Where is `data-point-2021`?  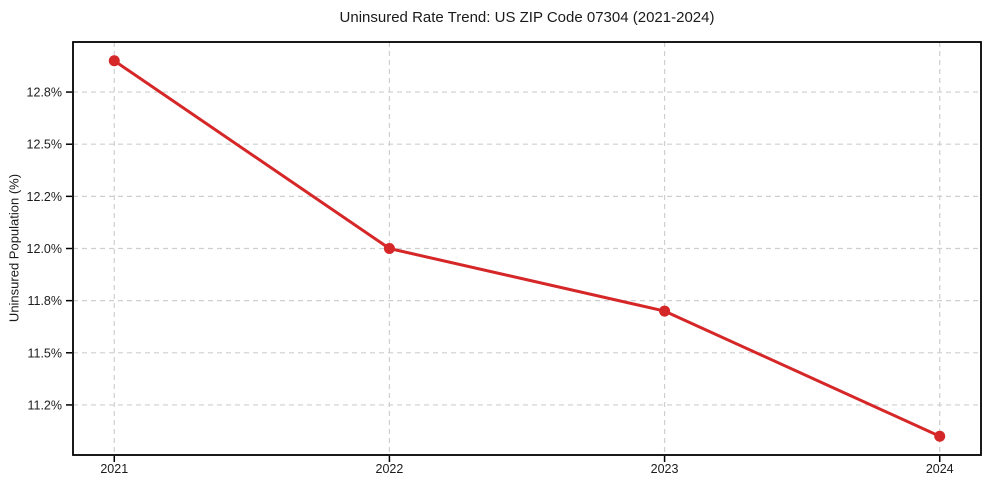 data-point-2021 is located at coordinates (114, 61).